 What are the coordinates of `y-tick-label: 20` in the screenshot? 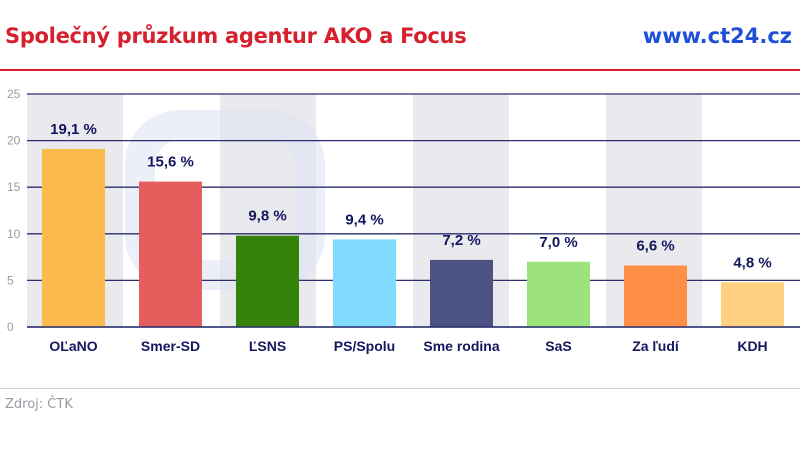 It's located at (14, 141).